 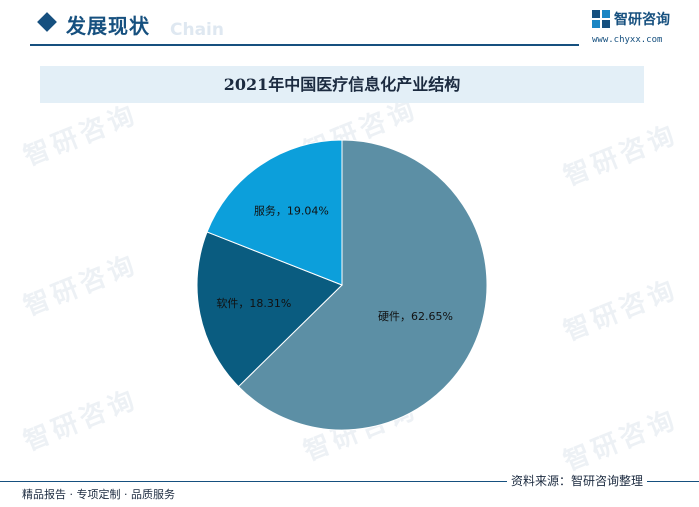 I want to click on brand-url: www.chyxx.com, so click(x=627, y=40).